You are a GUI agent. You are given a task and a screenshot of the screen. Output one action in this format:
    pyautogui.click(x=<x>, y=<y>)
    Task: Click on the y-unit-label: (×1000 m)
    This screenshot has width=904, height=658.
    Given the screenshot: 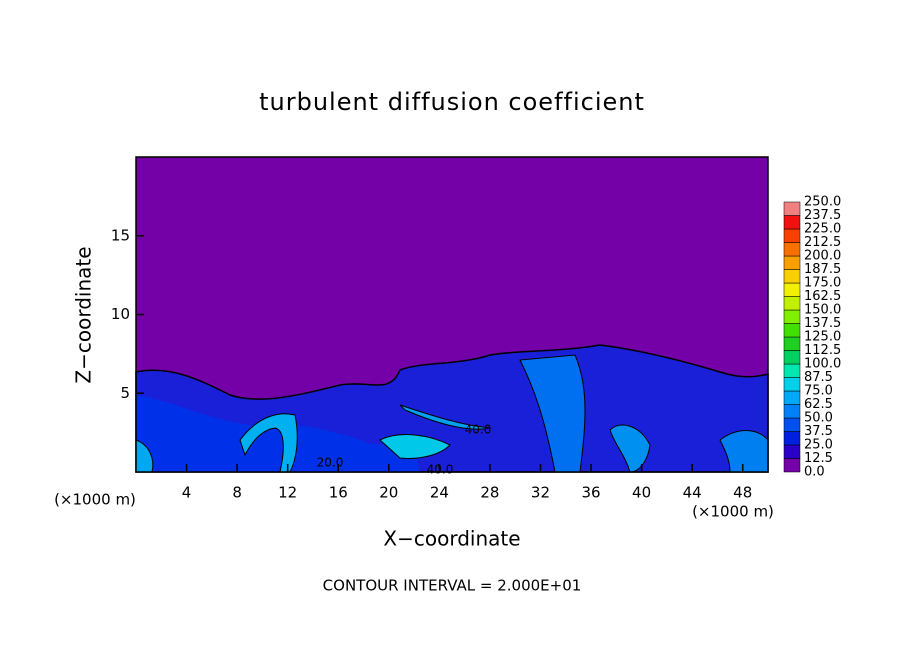 What is the action you would take?
    pyautogui.click(x=95, y=500)
    